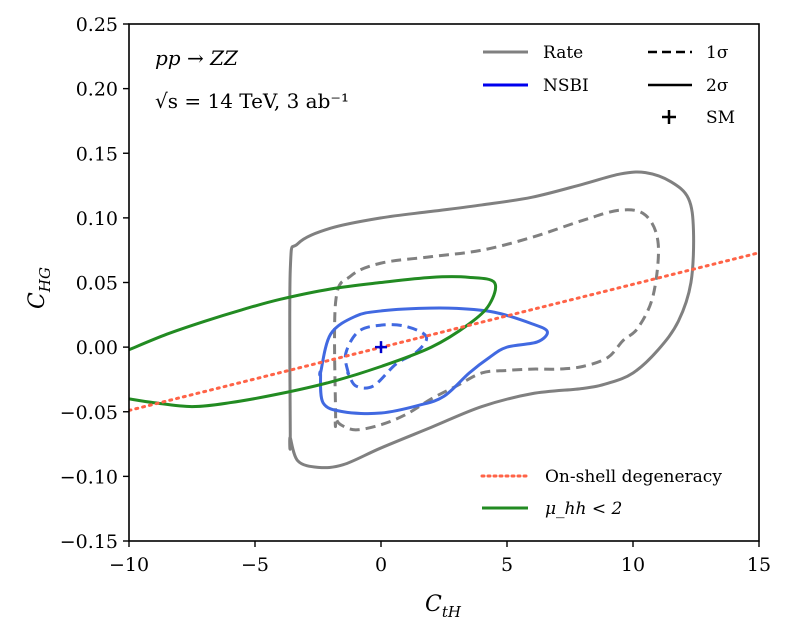 This screenshot has width=789, height=628. What do you see at coordinates (720, 118) in the screenshot?
I see `legend-sm-label: SM` at bounding box center [720, 118].